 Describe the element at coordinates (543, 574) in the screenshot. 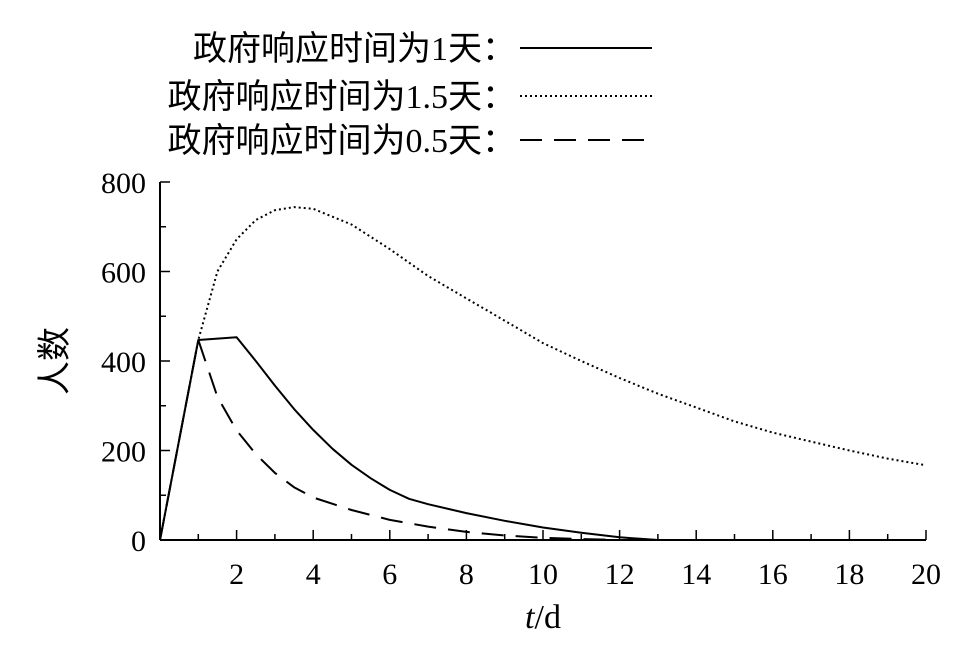

I see `x-tick-label: 10` at that location.